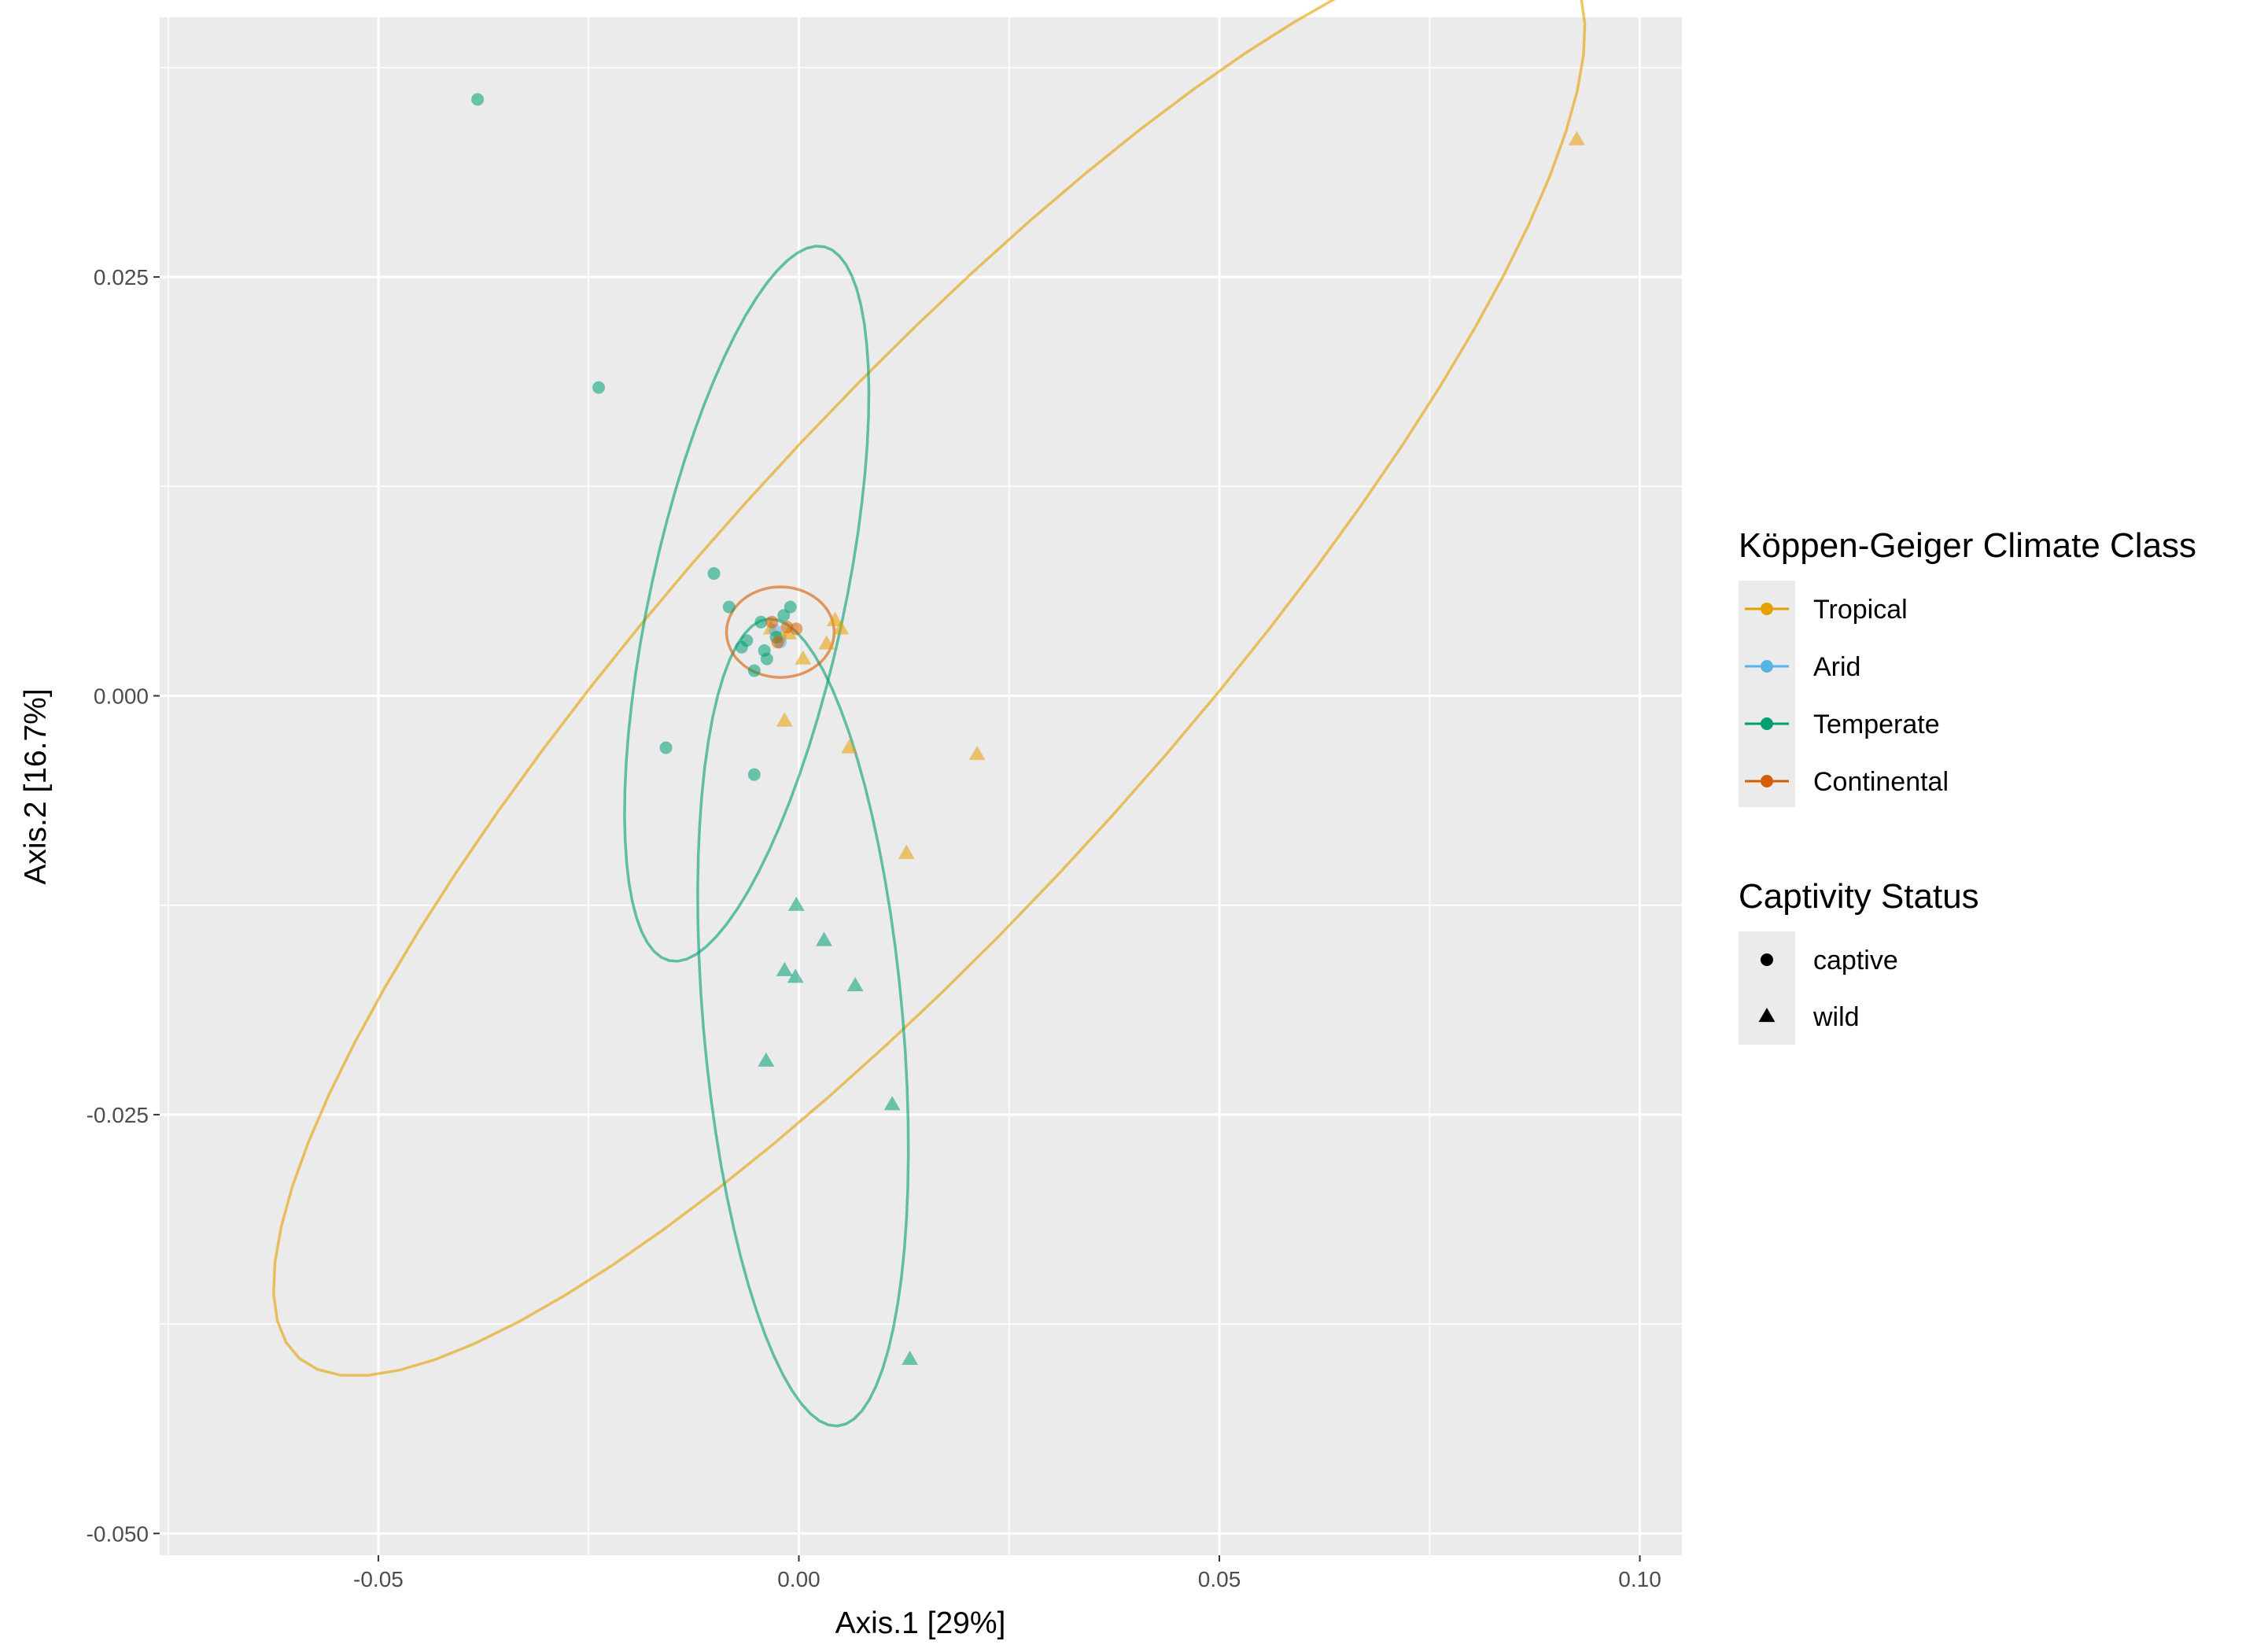 Image resolution: width=2242 pixels, height=1652 pixels. What do you see at coordinates (1639, 1579) in the screenshot?
I see `x-tick-label: 0.10` at bounding box center [1639, 1579].